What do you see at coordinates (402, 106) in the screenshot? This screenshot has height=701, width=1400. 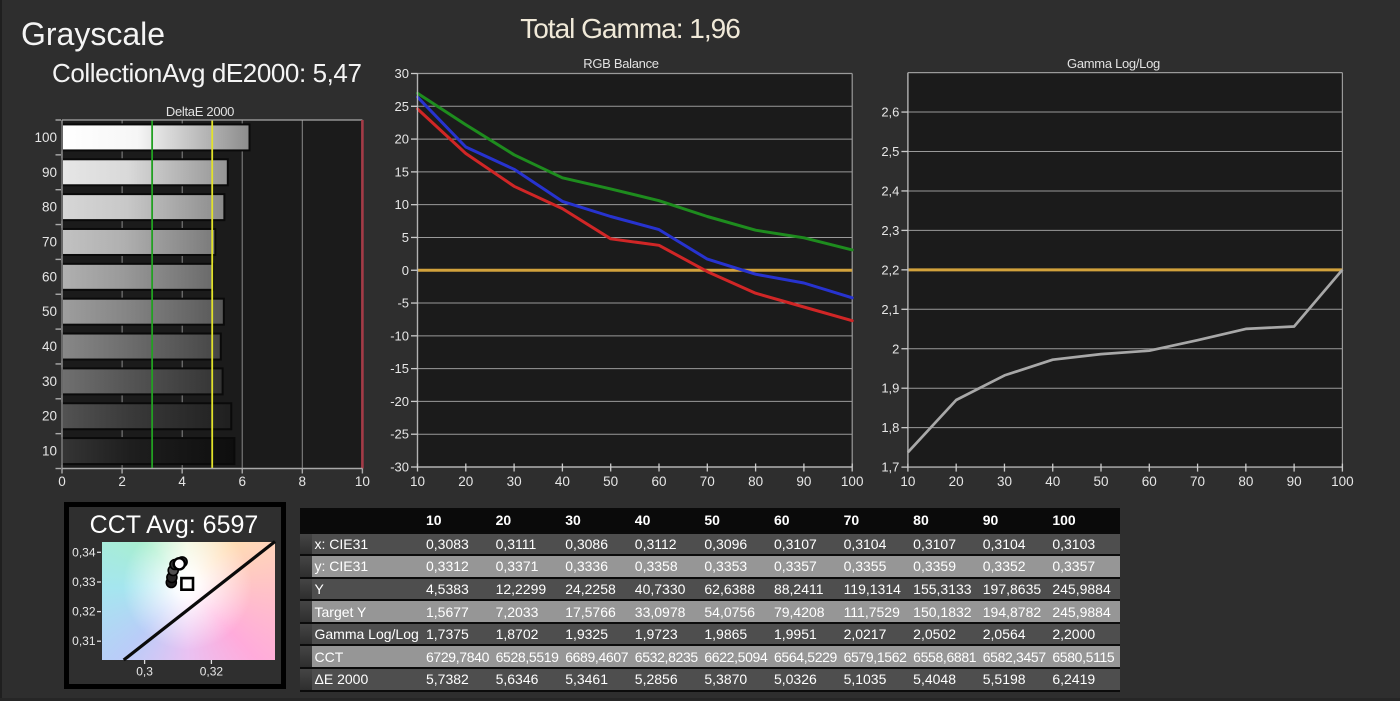 I see `svg-text: 25` at bounding box center [402, 106].